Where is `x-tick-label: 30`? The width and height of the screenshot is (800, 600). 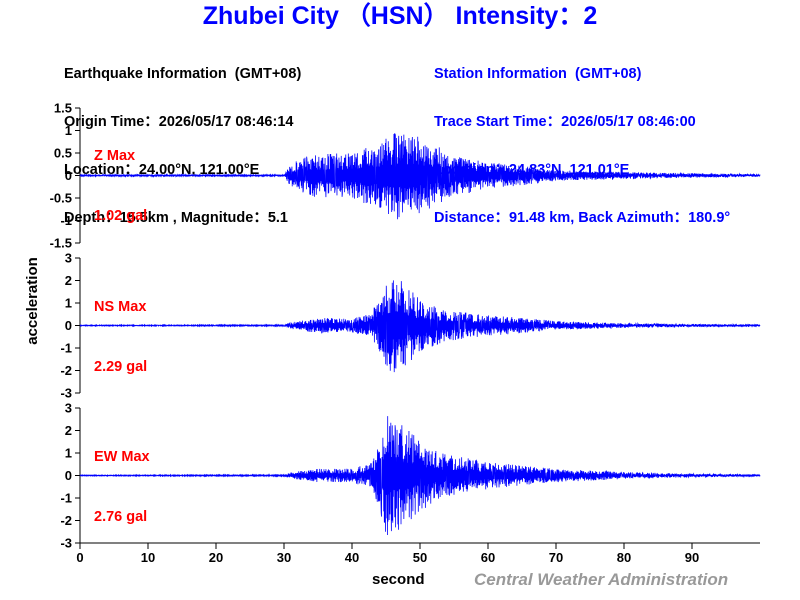
x-tick-label: 30 is located at coordinates (284, 557).